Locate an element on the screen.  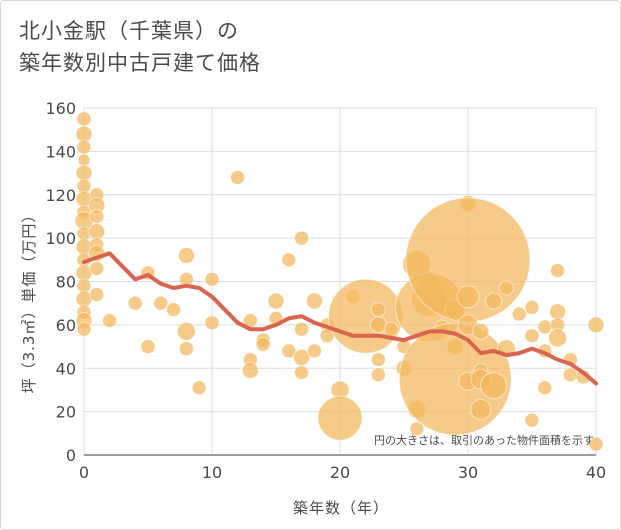
x-tick-label: 30 is located at coordinates (468, 472).